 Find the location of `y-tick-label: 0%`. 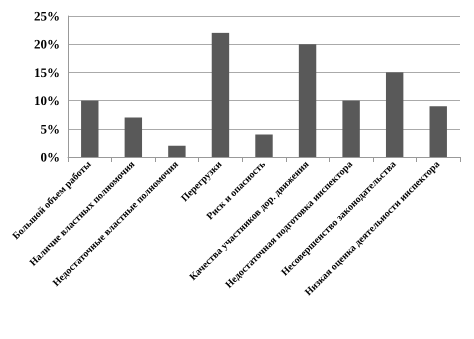

y-tick-label: 0% is located at coordinates (50, 157).